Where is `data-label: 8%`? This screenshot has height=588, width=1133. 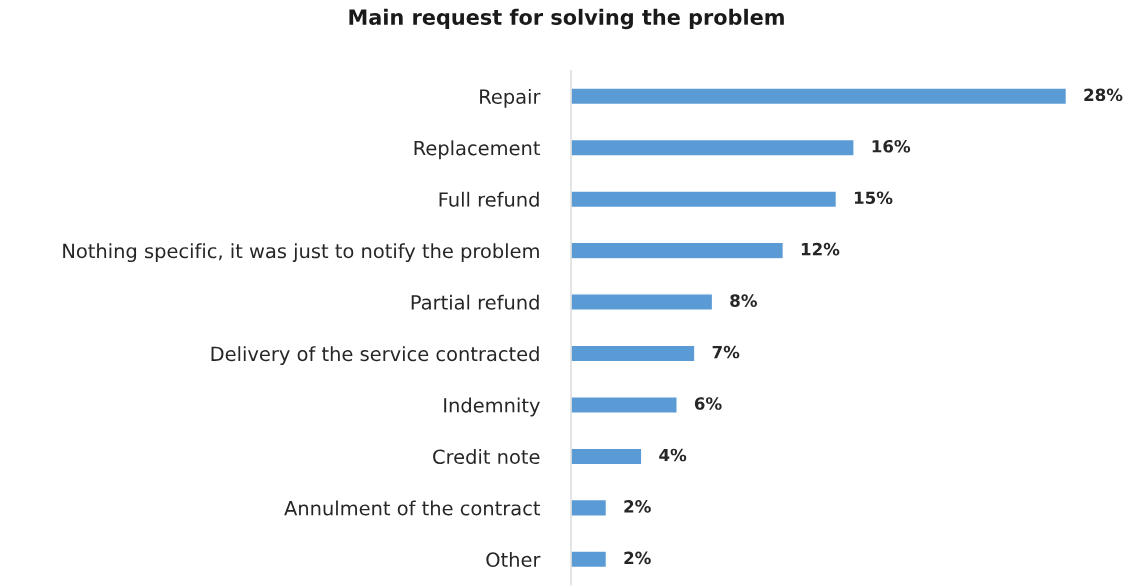 data-label: 8% is located at coordinates (743, 300).